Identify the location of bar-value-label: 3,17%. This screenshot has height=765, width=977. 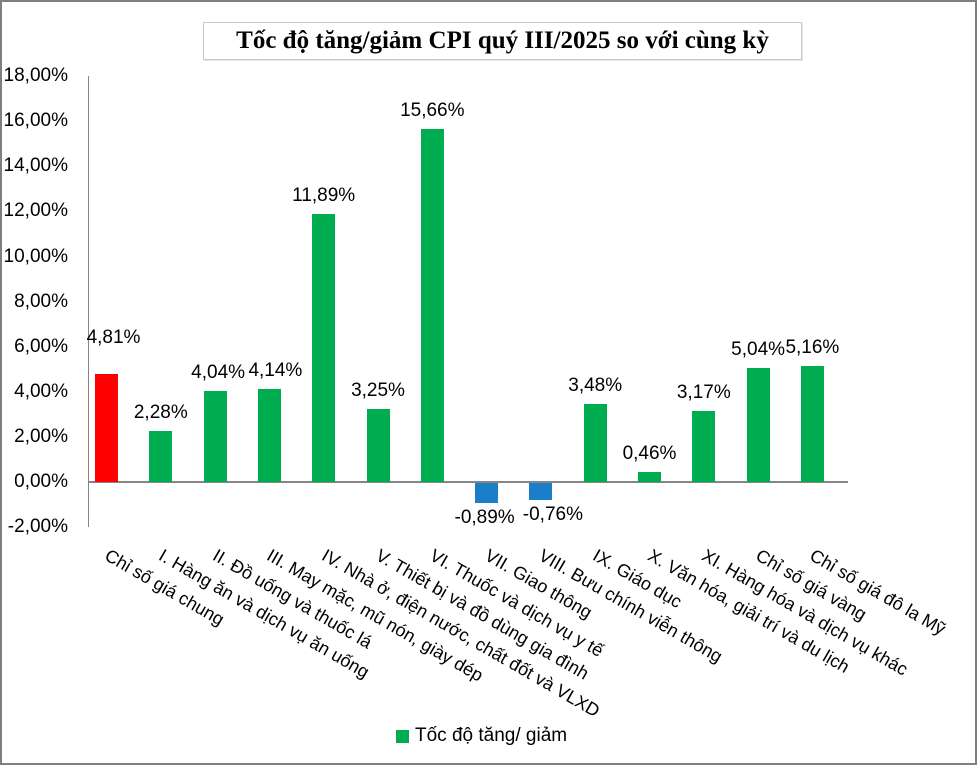
(703, 392).